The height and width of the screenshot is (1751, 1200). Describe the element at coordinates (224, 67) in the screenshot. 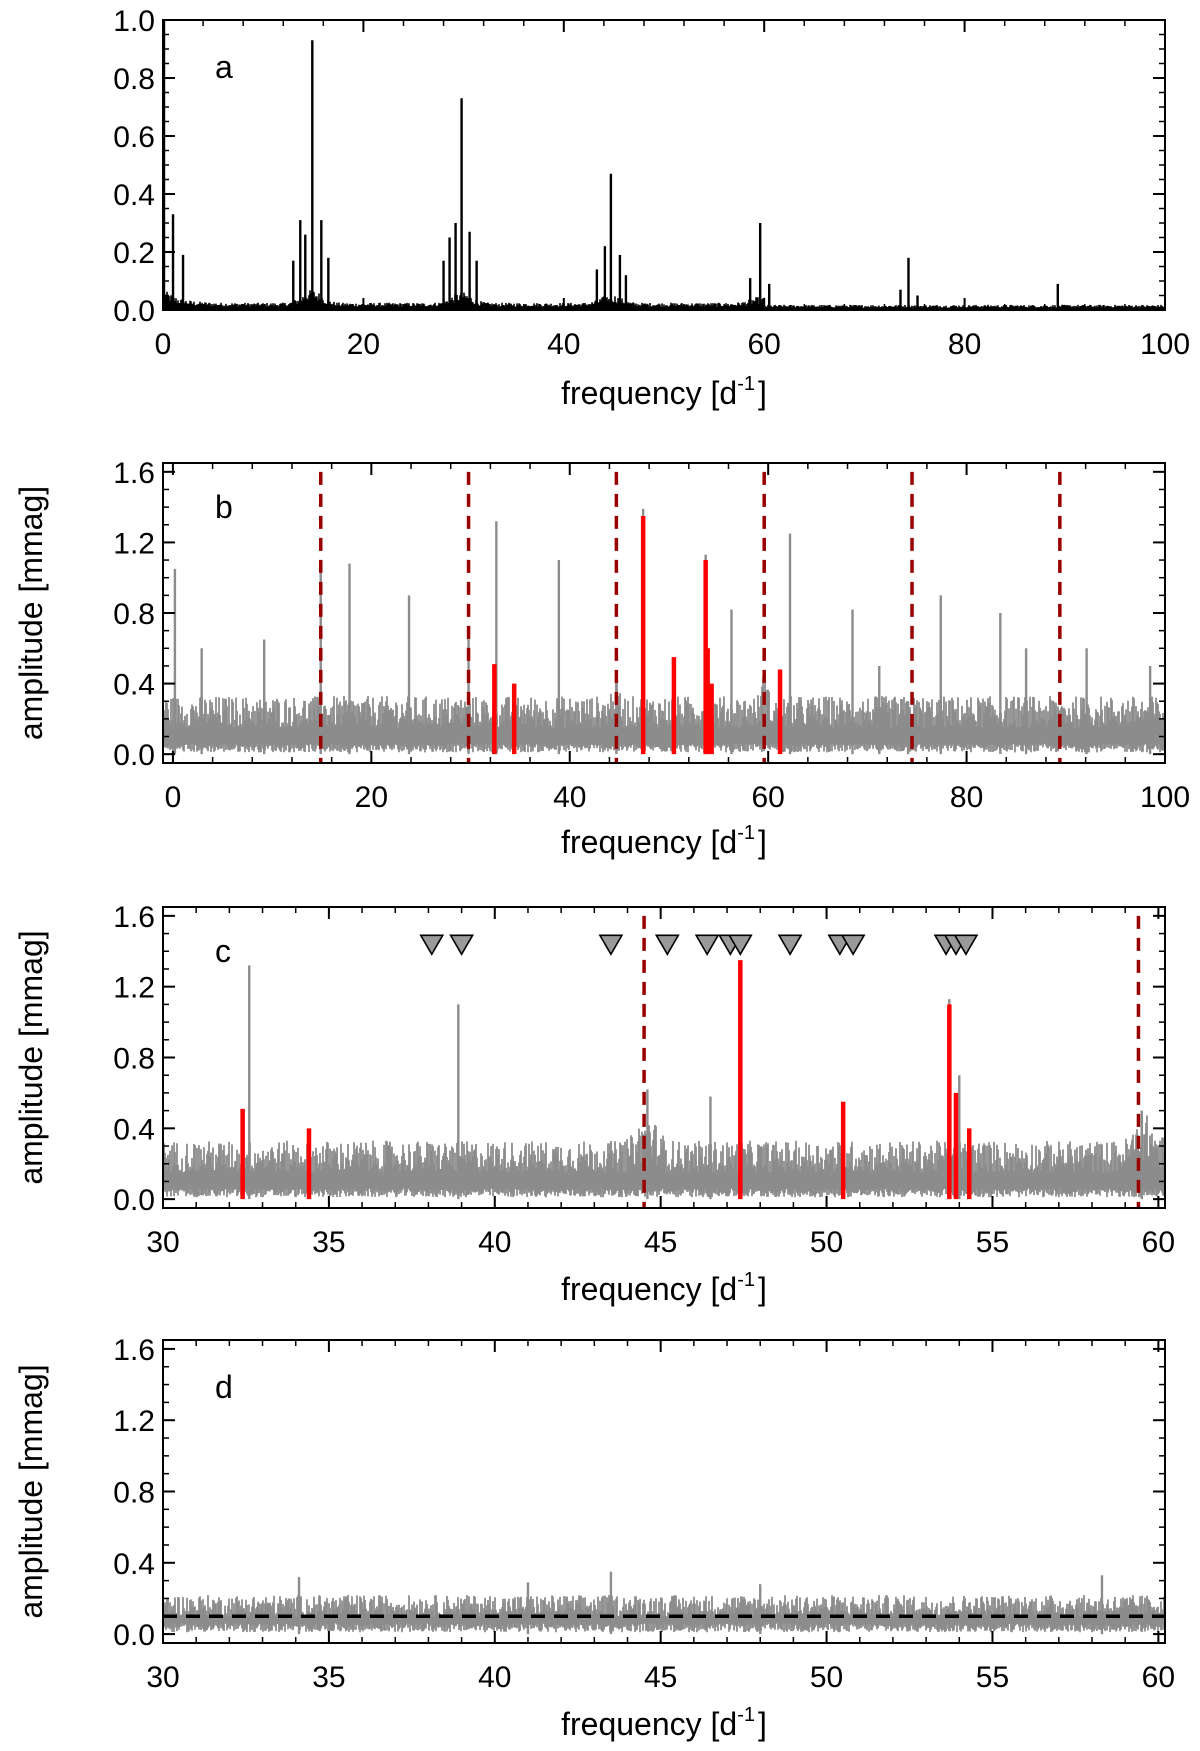

I see `panel-label: a` at that location.